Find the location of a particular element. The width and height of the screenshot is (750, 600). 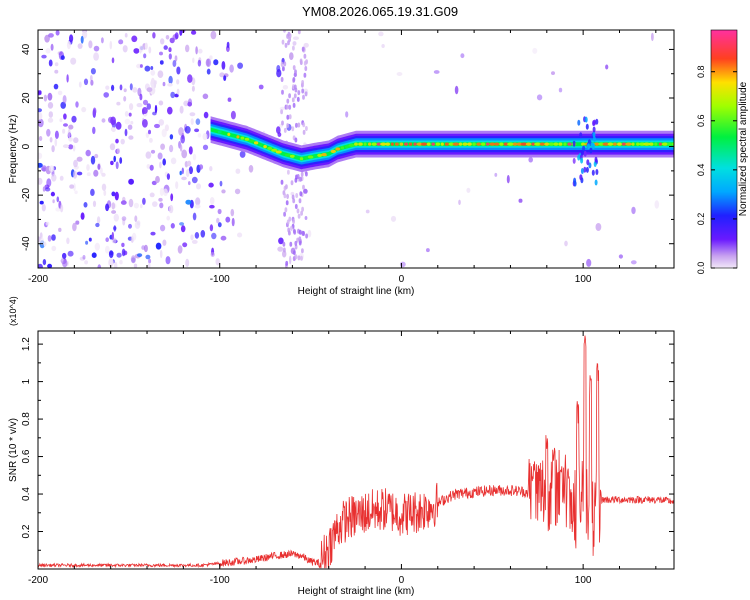

spectrogram-xtick-label: 0 is located at coordinates (402, 279).